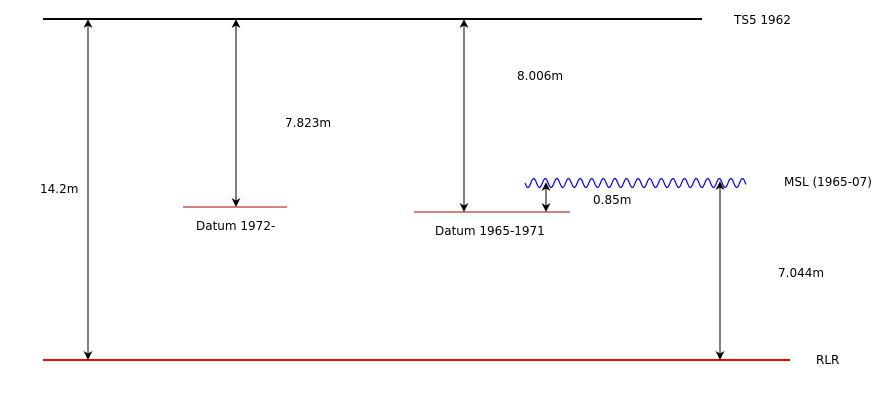 This screenshot has height=400, width=875. Describe the element at coordinates (635, 183) in the screenshot. I see `msl-wave-line` at that location.